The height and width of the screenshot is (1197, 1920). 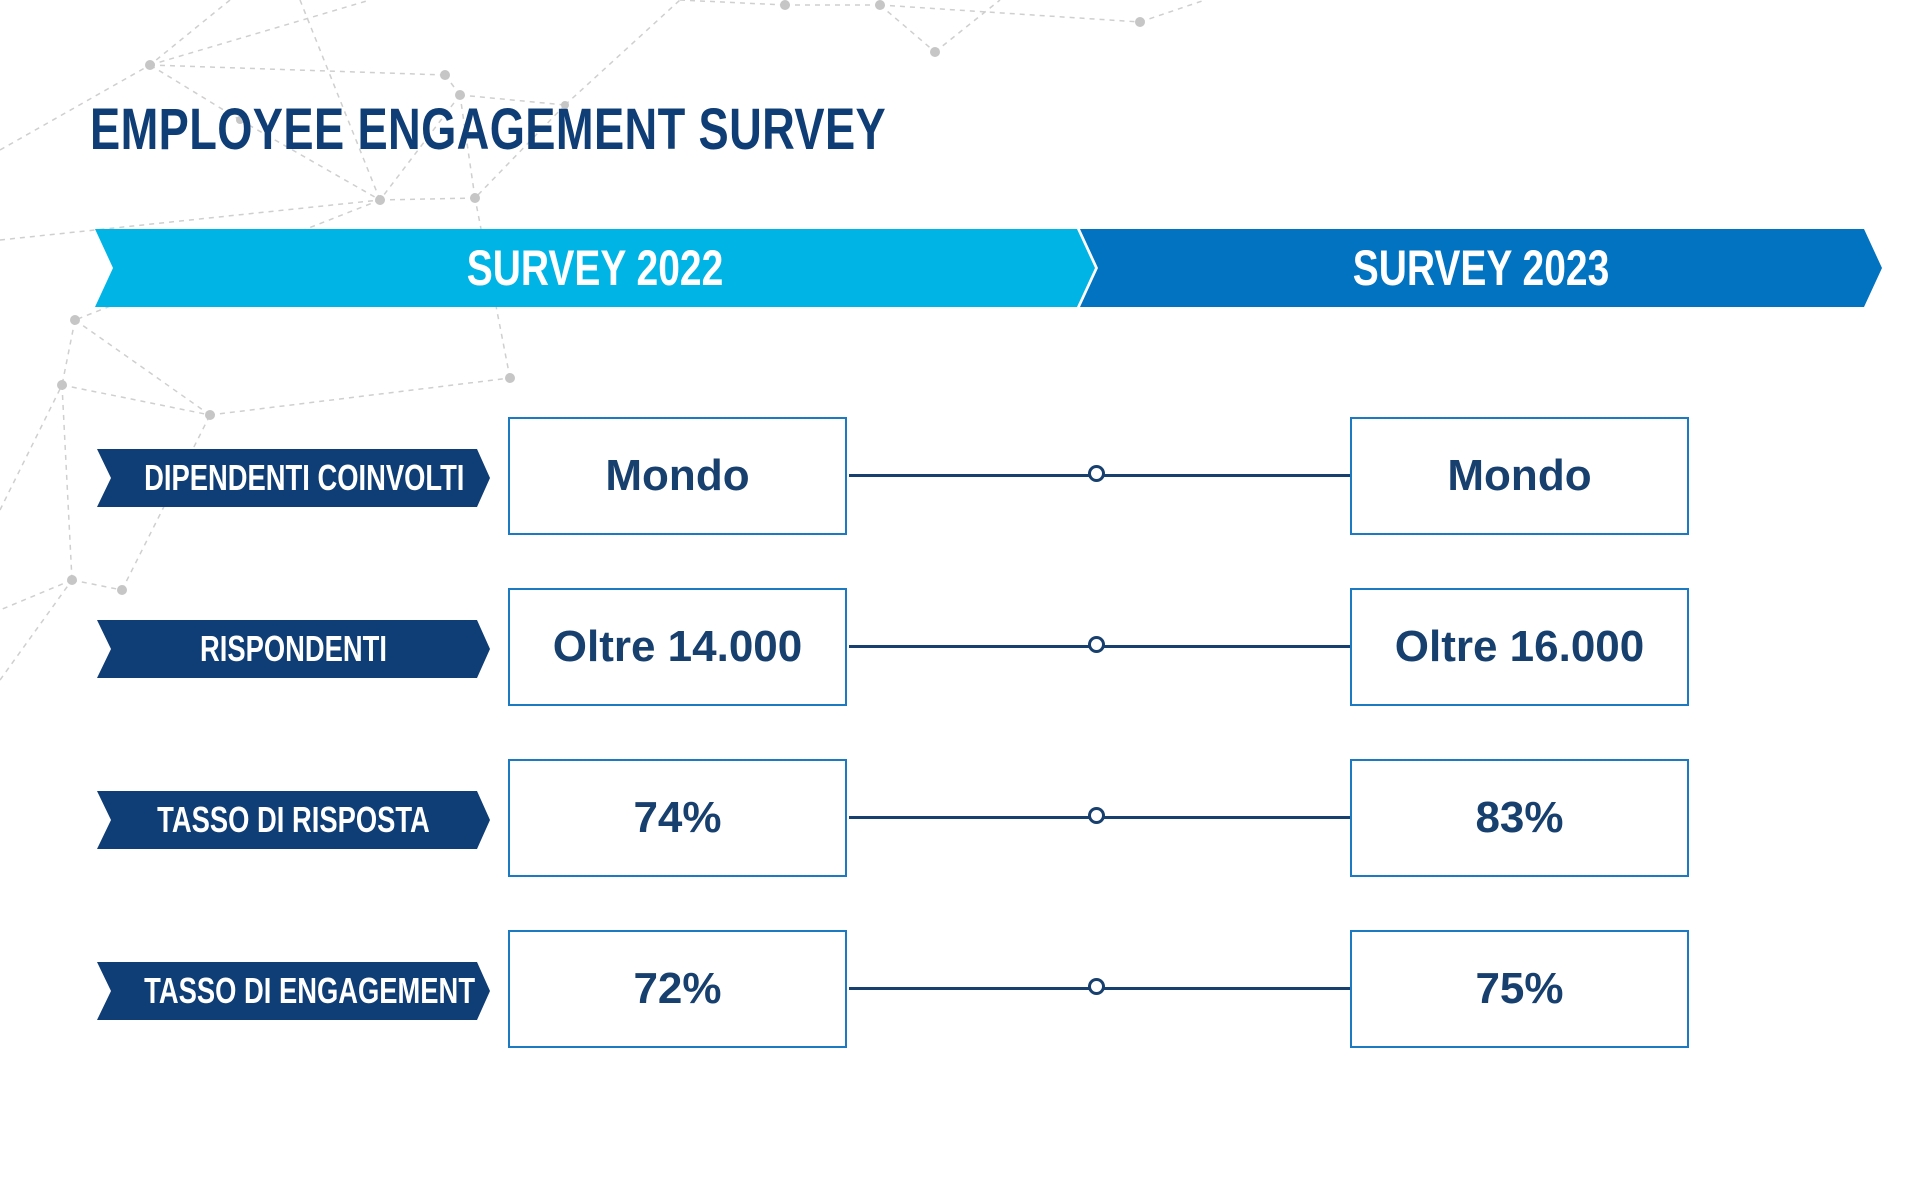 I want to click on row-label: RISPONDENTI, so click(x=293, y=648).